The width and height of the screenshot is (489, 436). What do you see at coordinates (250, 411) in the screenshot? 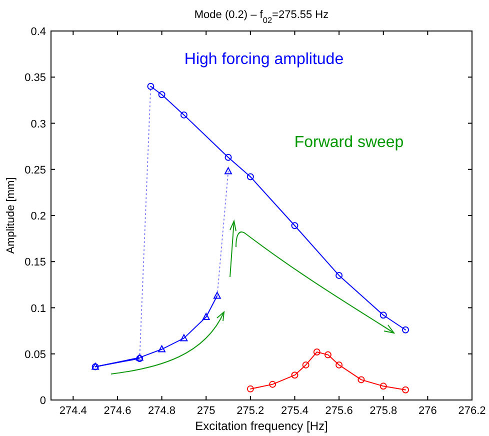
I see `x-tick-label: 275.2` at bounding box center [250, 411].